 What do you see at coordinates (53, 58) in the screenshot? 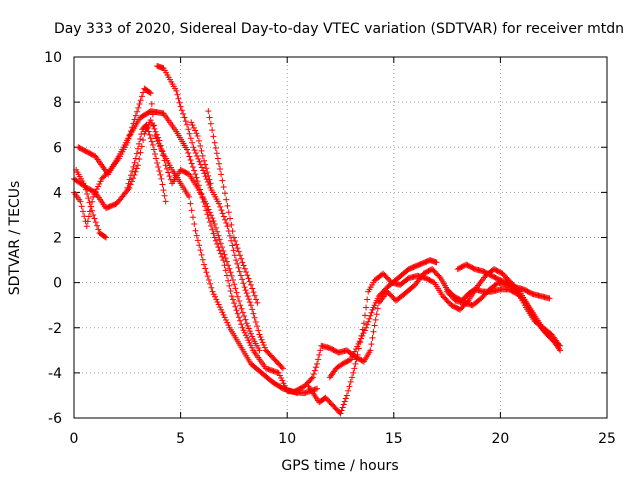
I see `y-tick-label: 10` at bounding box center [53, 58].